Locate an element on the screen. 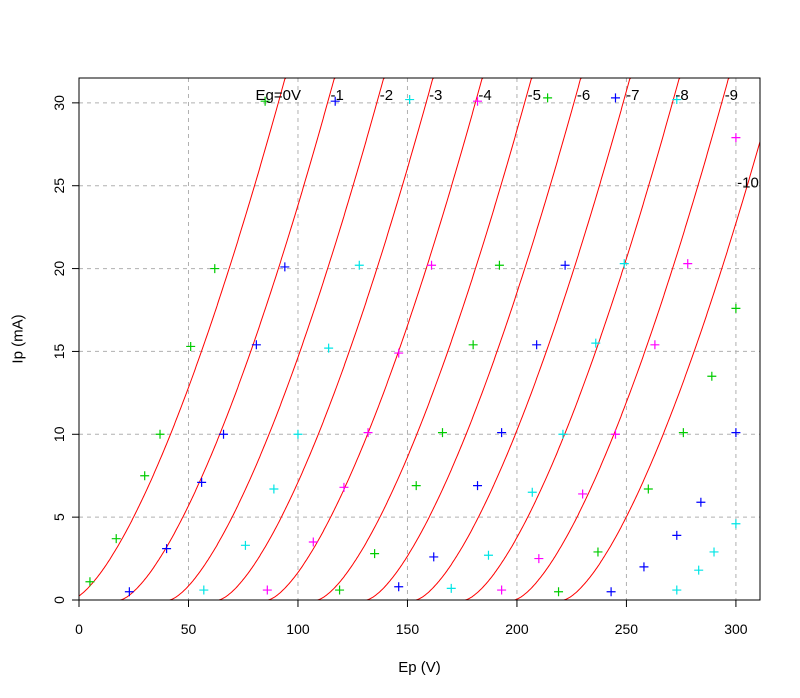 The height and width of the screenshot is (698, 800). curve-label: -6 is located at coordinates (583, 95).